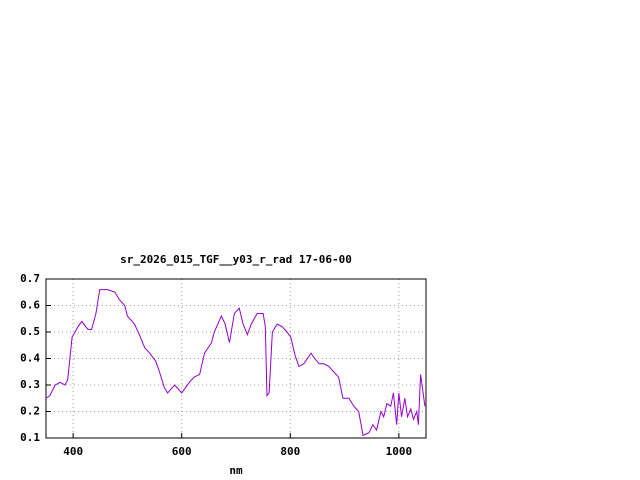 The image size is (640, 480). What do you see at coordinates (30, 305) in the screenshot?
I see `y-tick-label: 0.6` at bounding box center [30, 305].